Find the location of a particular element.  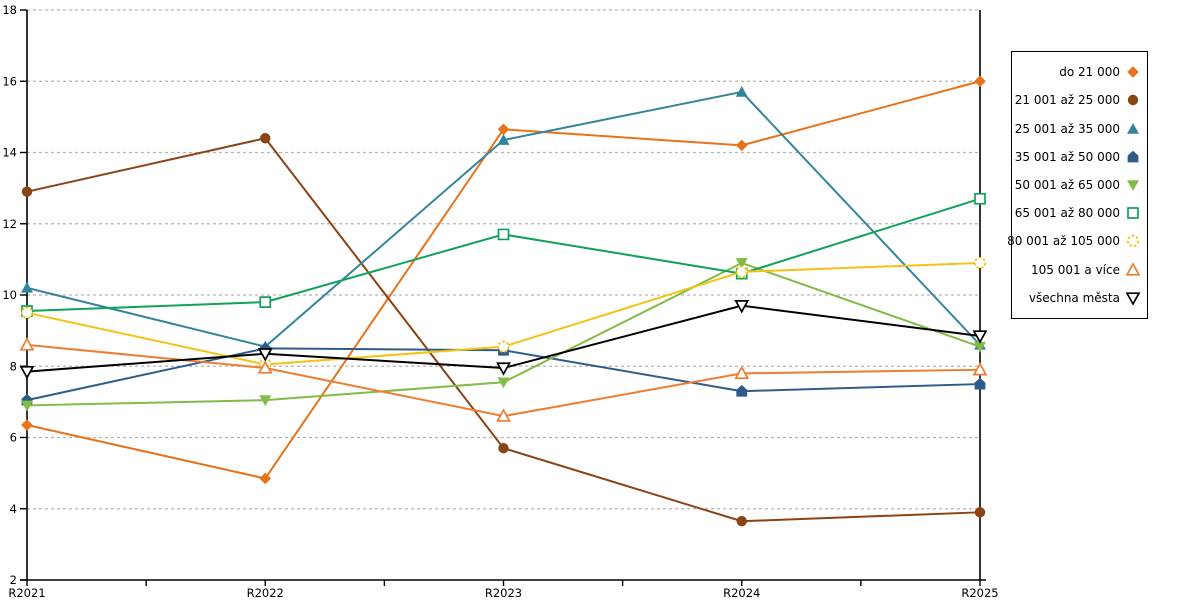

legend-item-label: 105 001 a více is located at coordinates (1075, 269).